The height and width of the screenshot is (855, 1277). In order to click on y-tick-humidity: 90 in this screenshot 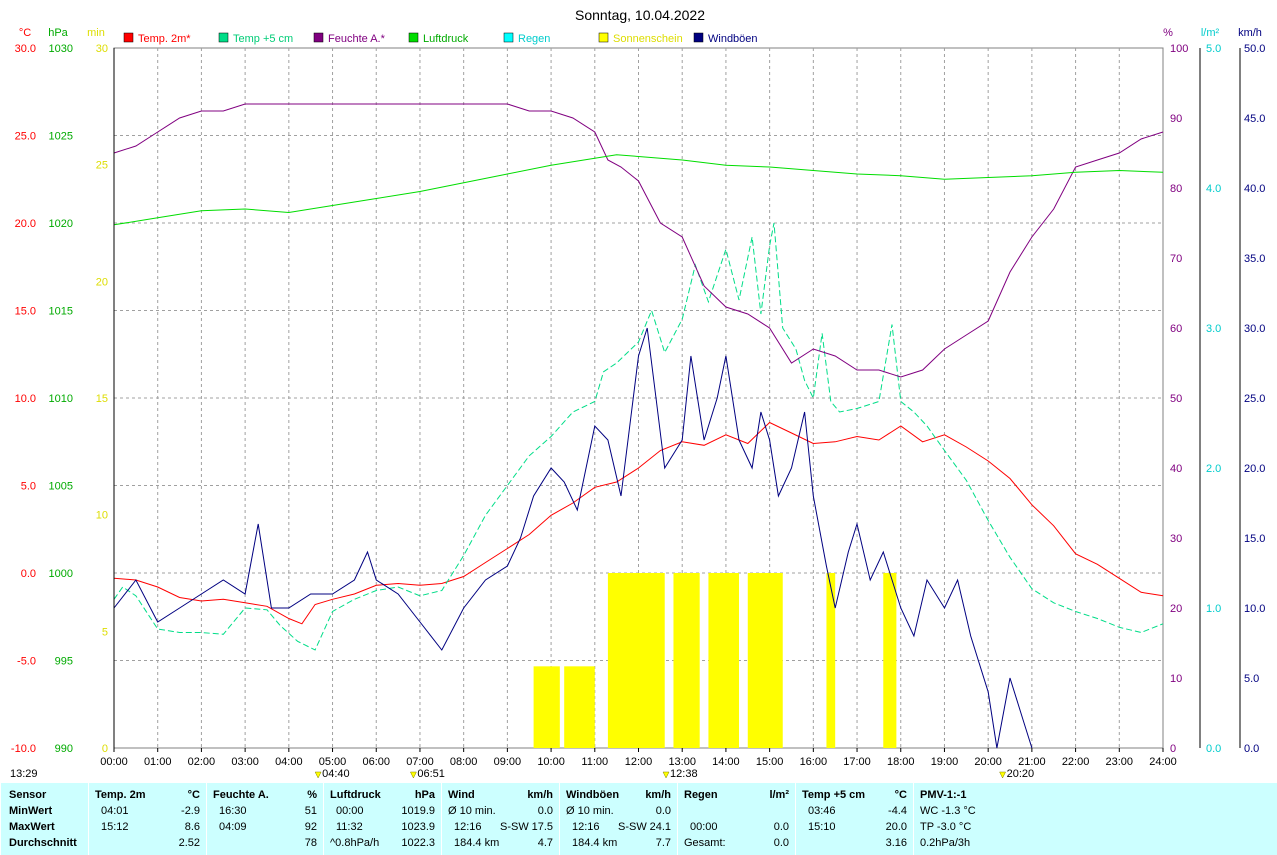, I will do `click(1176, 119)`.